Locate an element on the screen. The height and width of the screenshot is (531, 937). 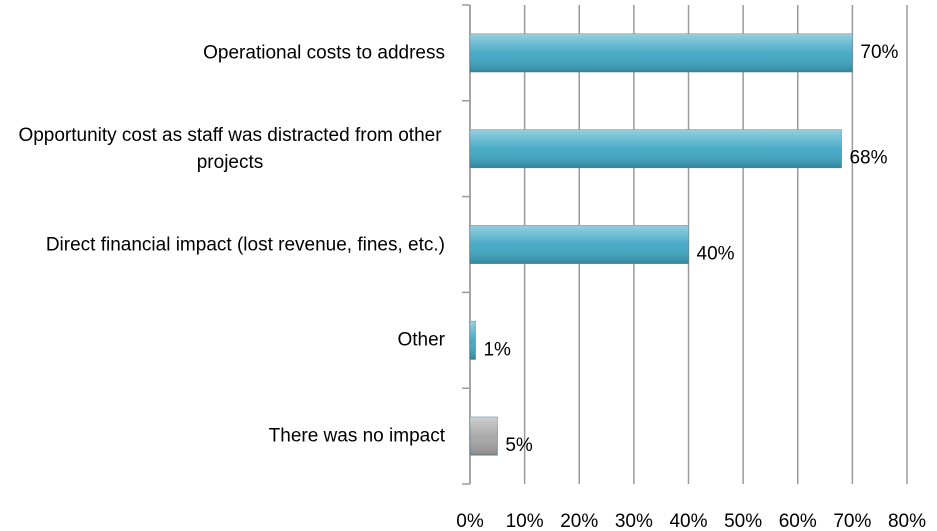
x-tick-label: 20% is located at coordinates (579, 521).